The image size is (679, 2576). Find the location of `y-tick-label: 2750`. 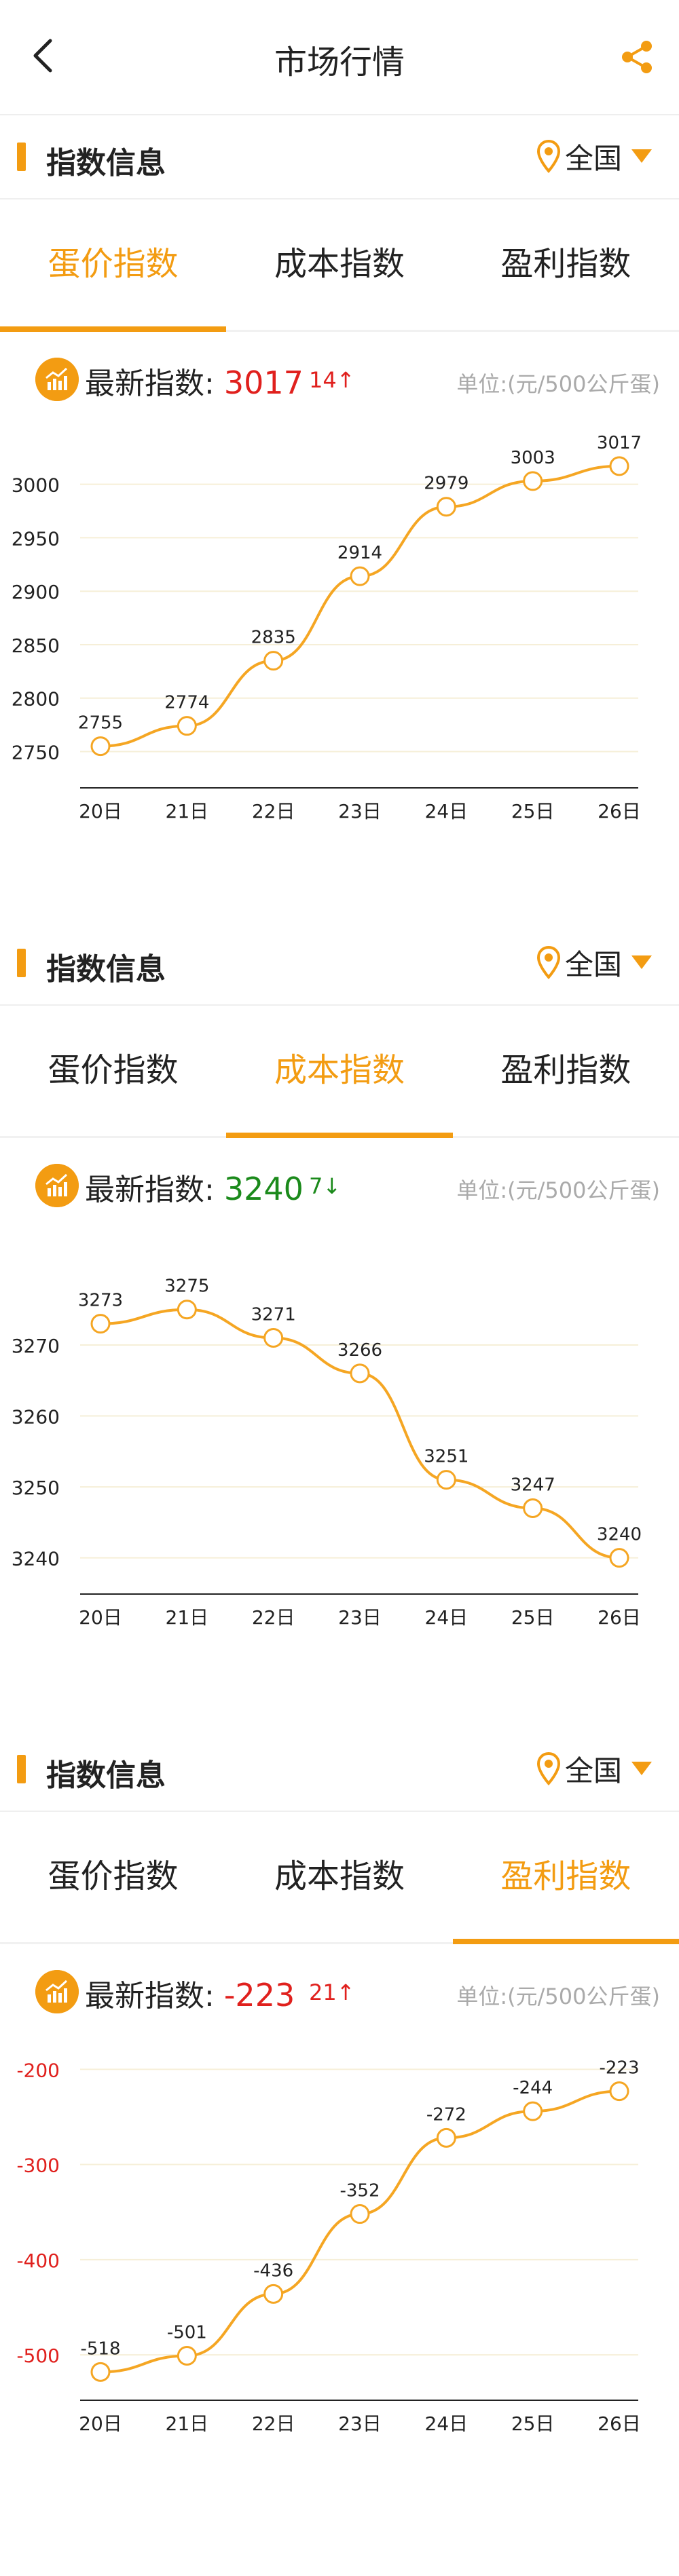

y-tick-label: 2750 is located at coordinates (36, 752).